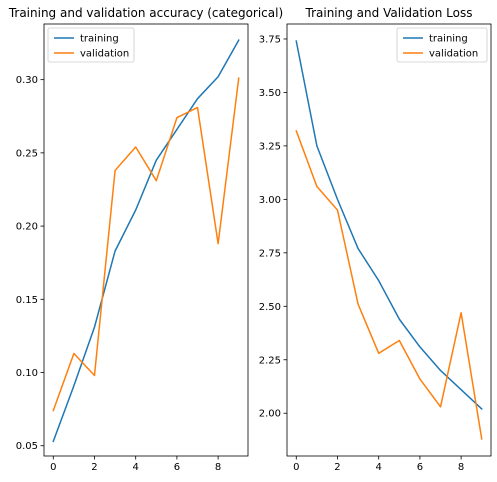 This screenshot has width=497, height=482. What do you see at coordinates (270, 414) in the screenshot?
I see `y-tick-label: 2.00` at bounding box center [270, 414].